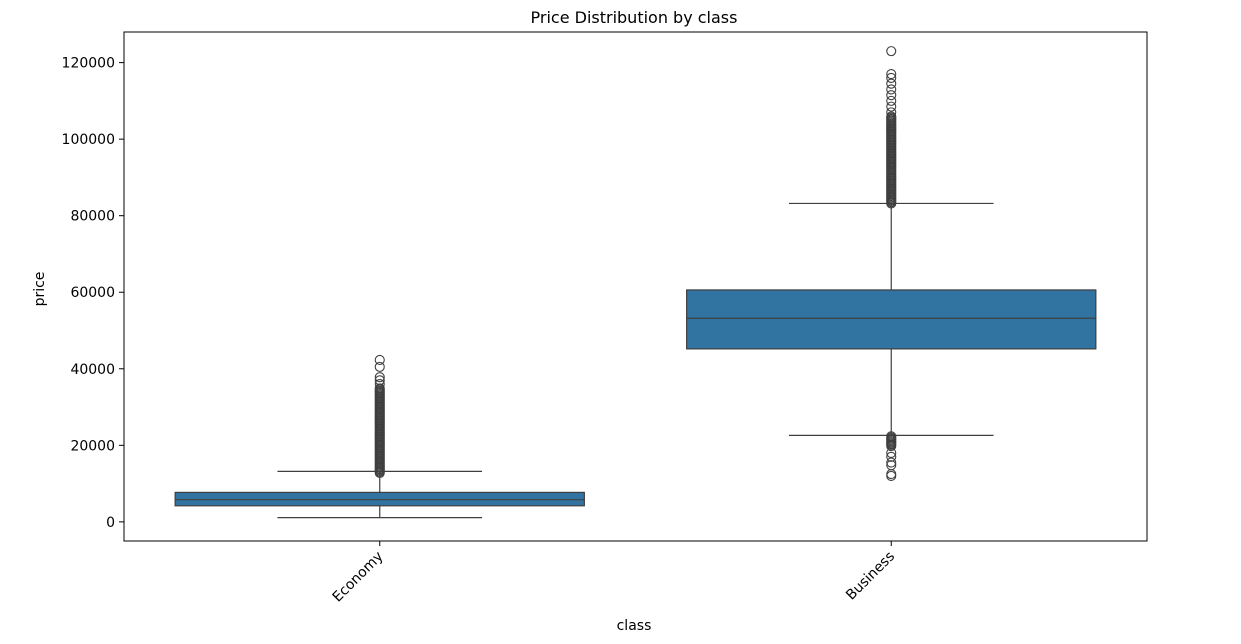 Image resolution: width=1241 pixels, height=644 pixels. What do you see at coordinates (870, 576) in the screenshot?
I see `x-tick-label: Business` at bounding box center [870, 576].